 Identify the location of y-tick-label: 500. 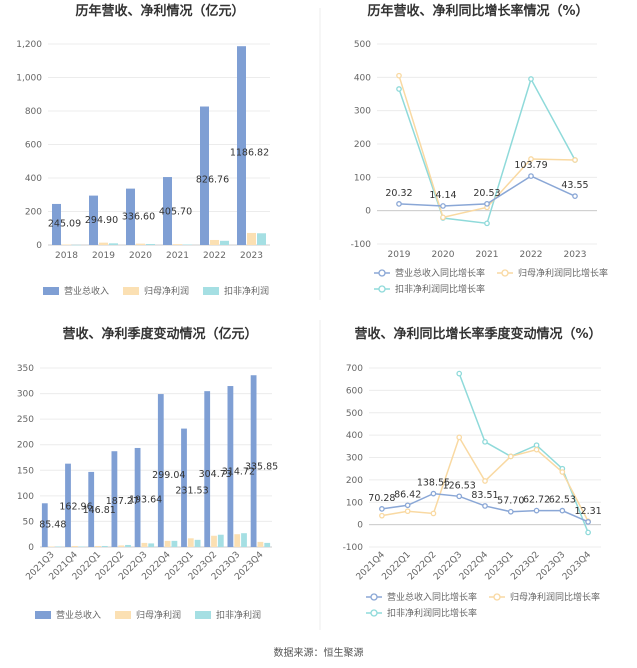
(362, 45).